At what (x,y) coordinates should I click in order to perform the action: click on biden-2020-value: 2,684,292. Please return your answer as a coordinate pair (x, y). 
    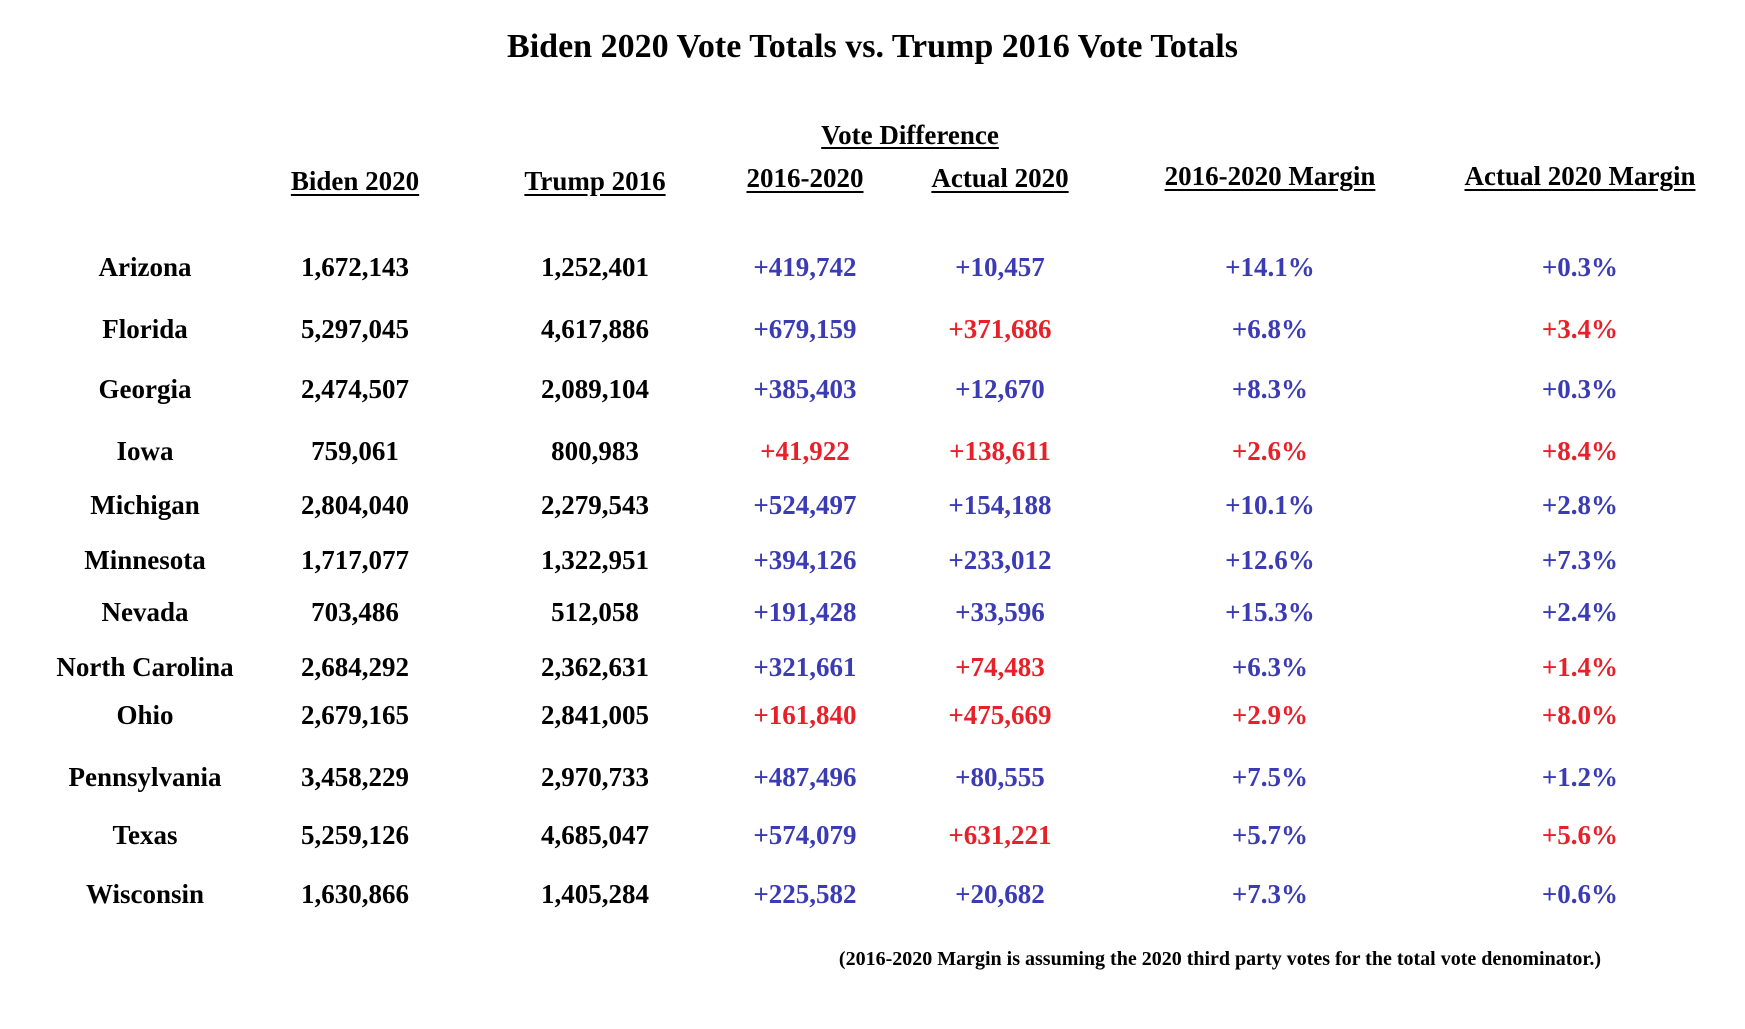
    Looking at the image, I should click on (355, 667).